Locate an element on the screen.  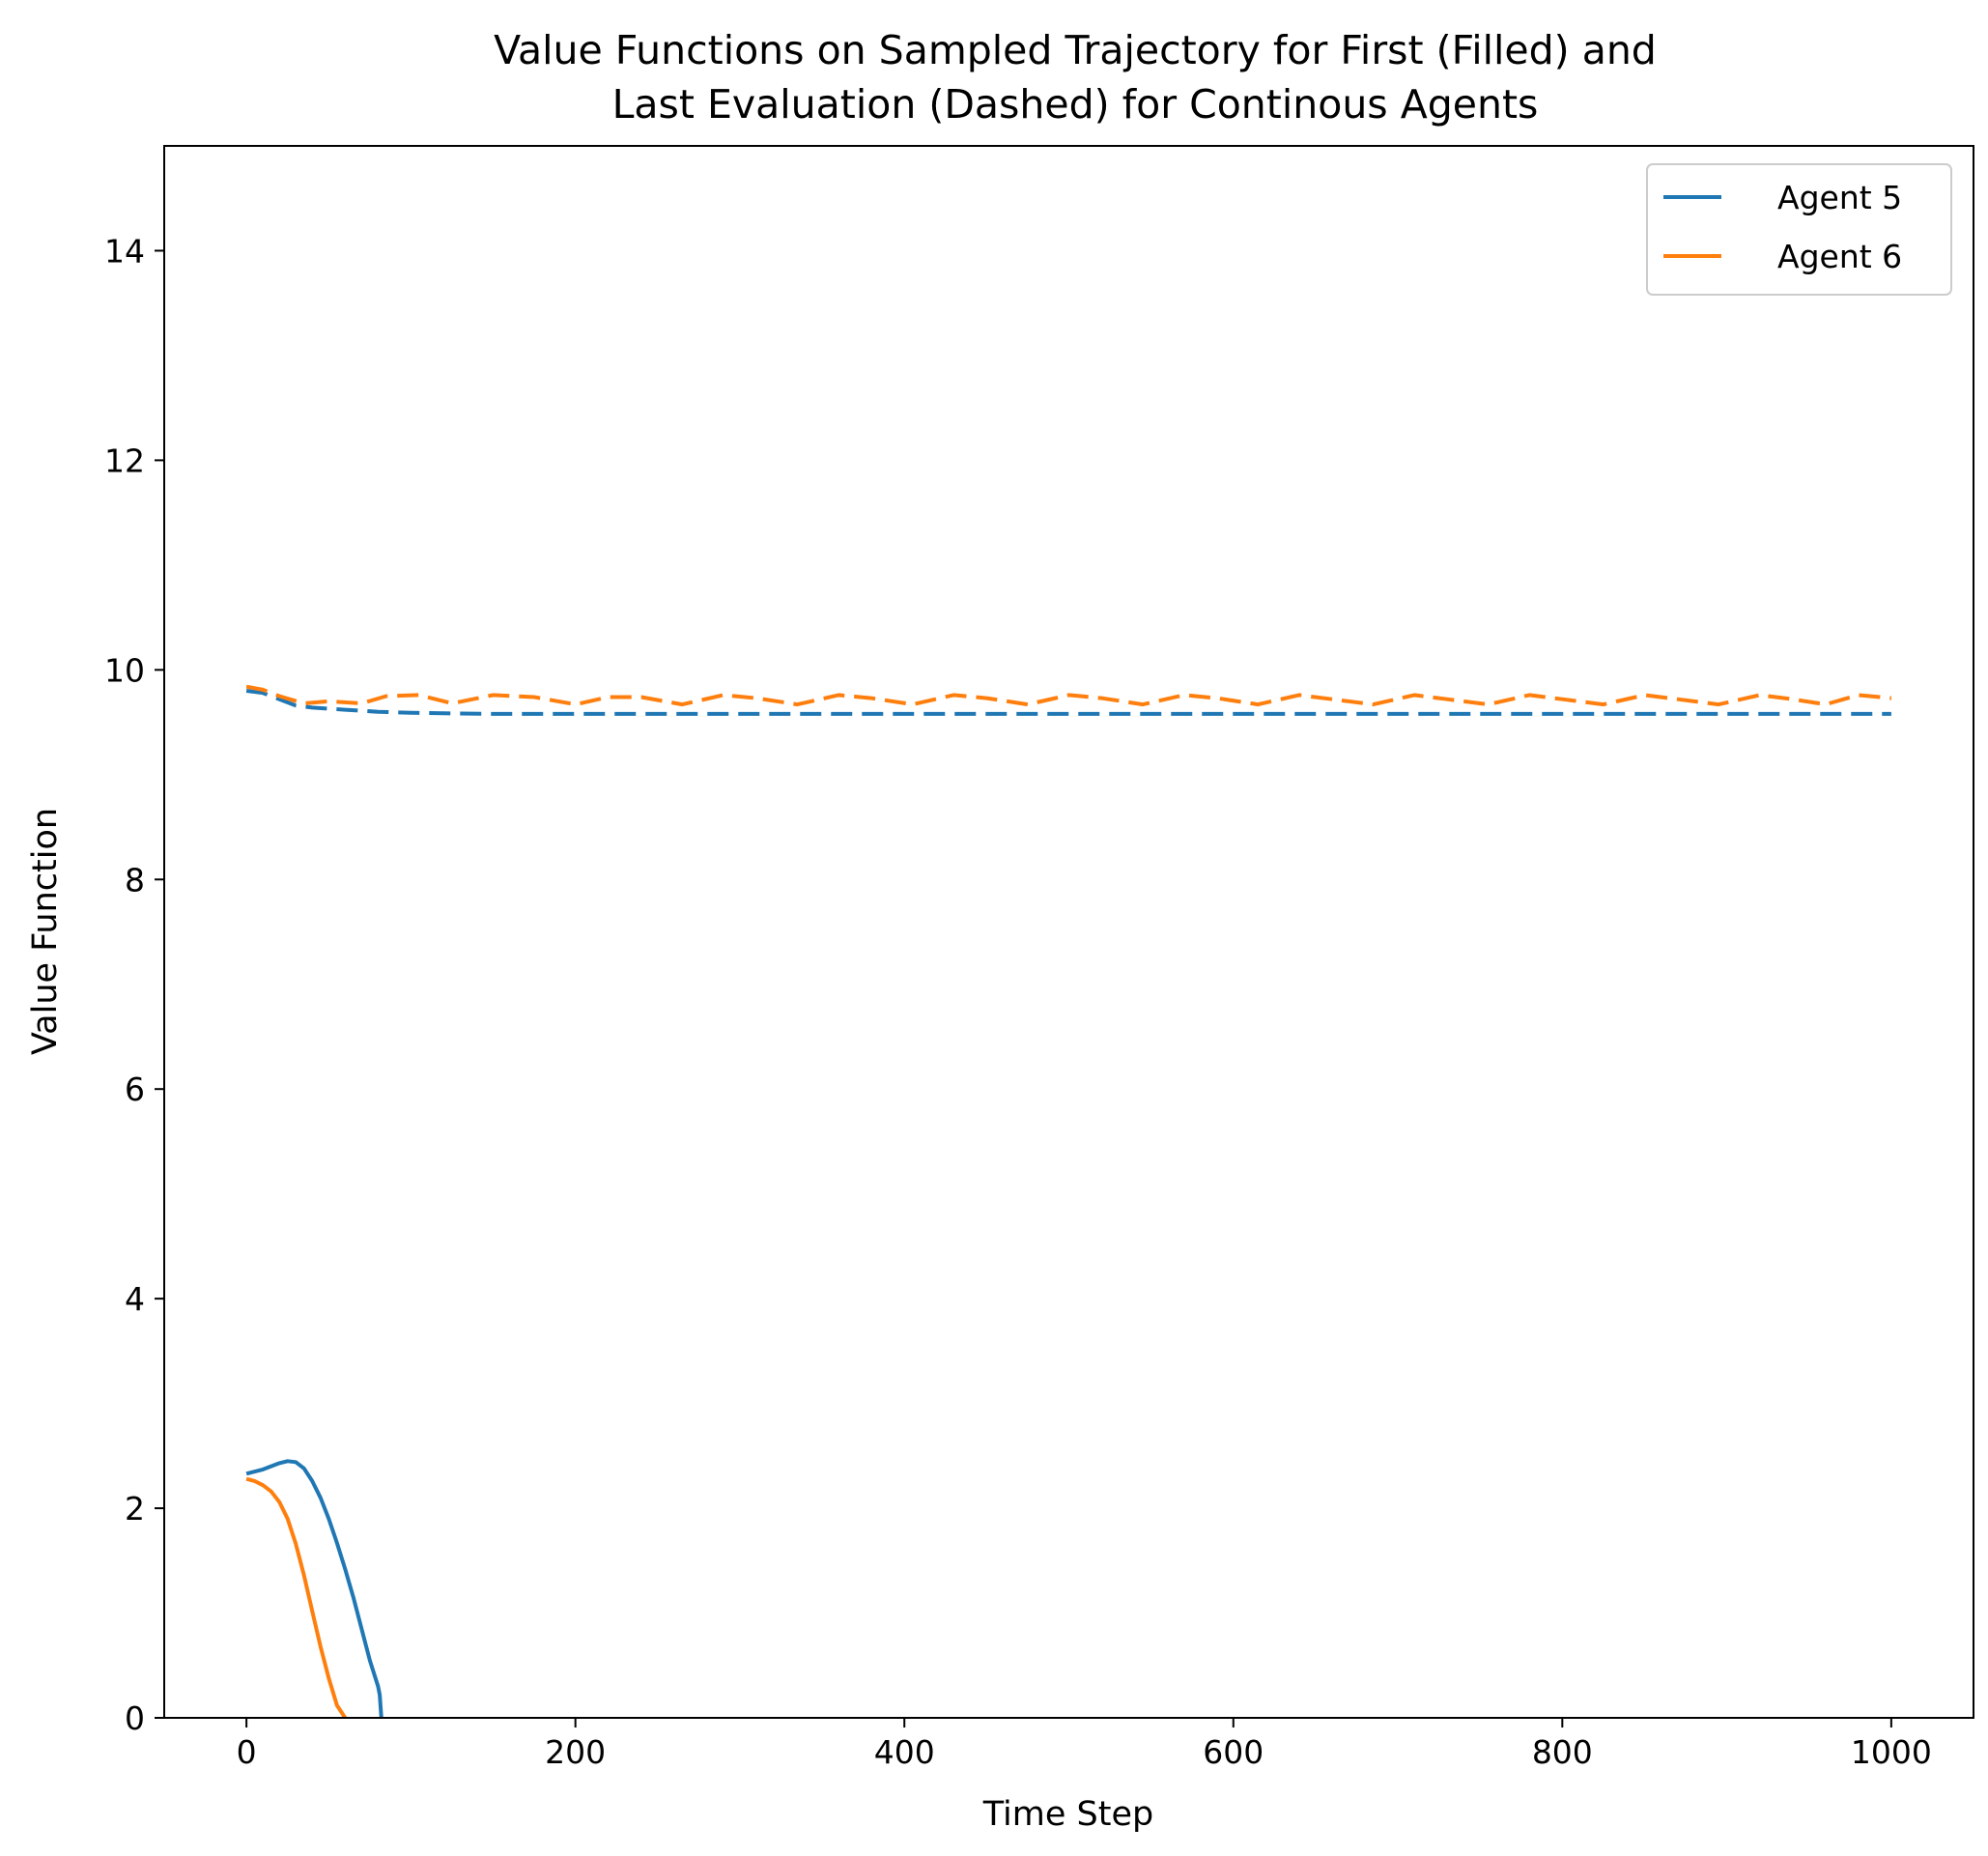
x-tick-label: 200 is located at coordinates (575, 1752).